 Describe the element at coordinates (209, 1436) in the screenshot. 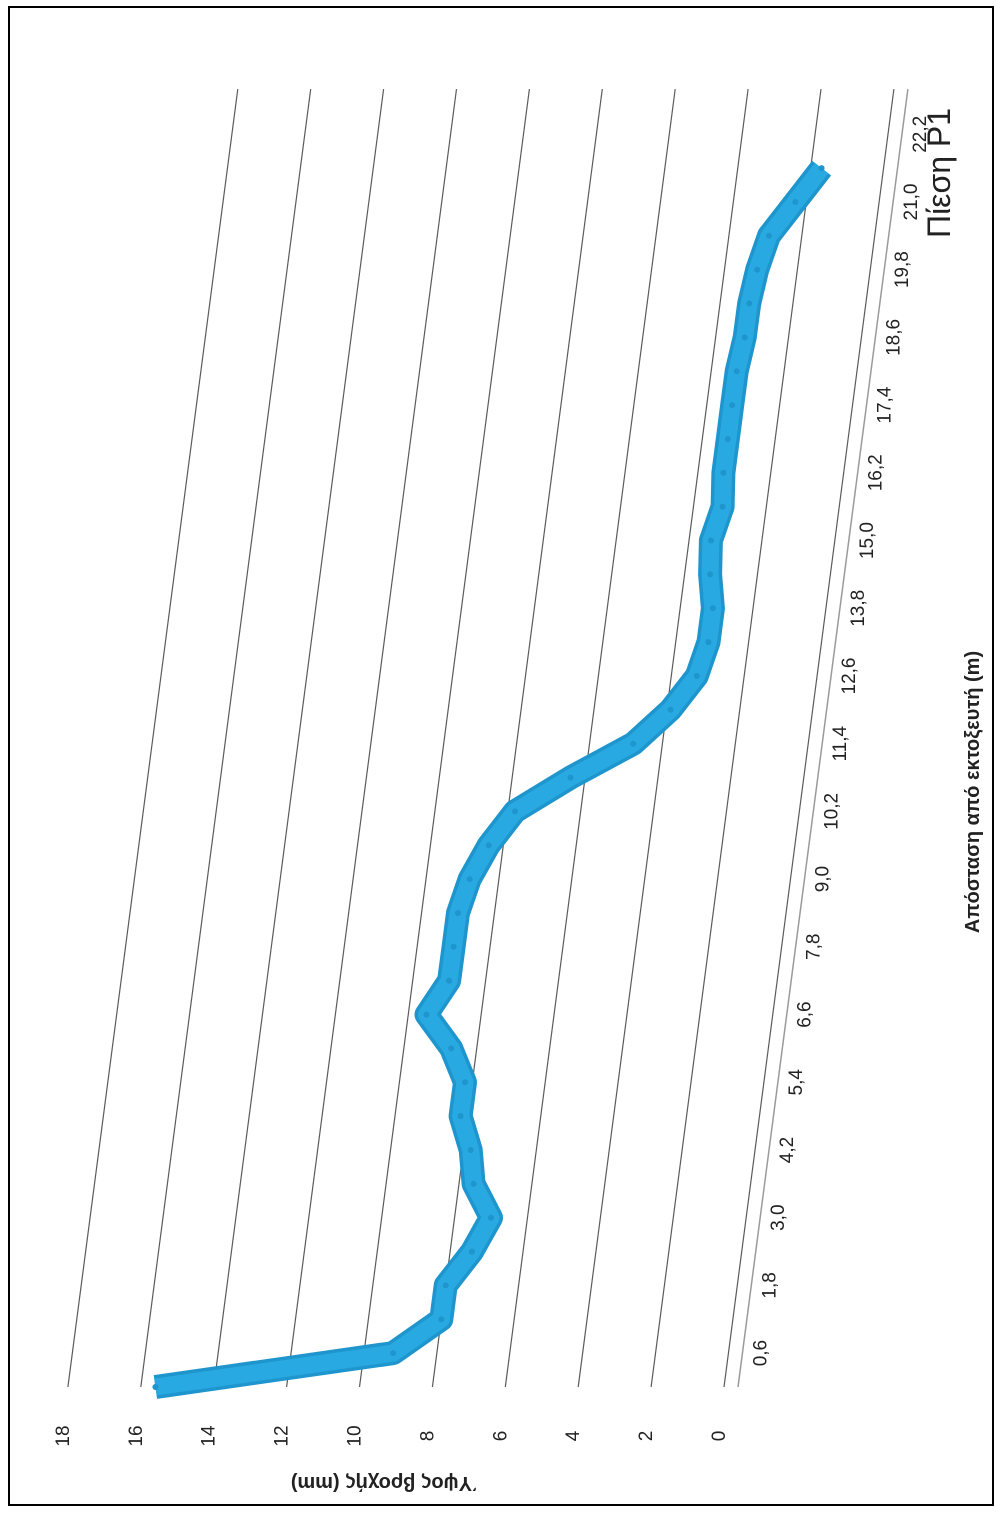

I see `y-tick-label: 14` at that location.